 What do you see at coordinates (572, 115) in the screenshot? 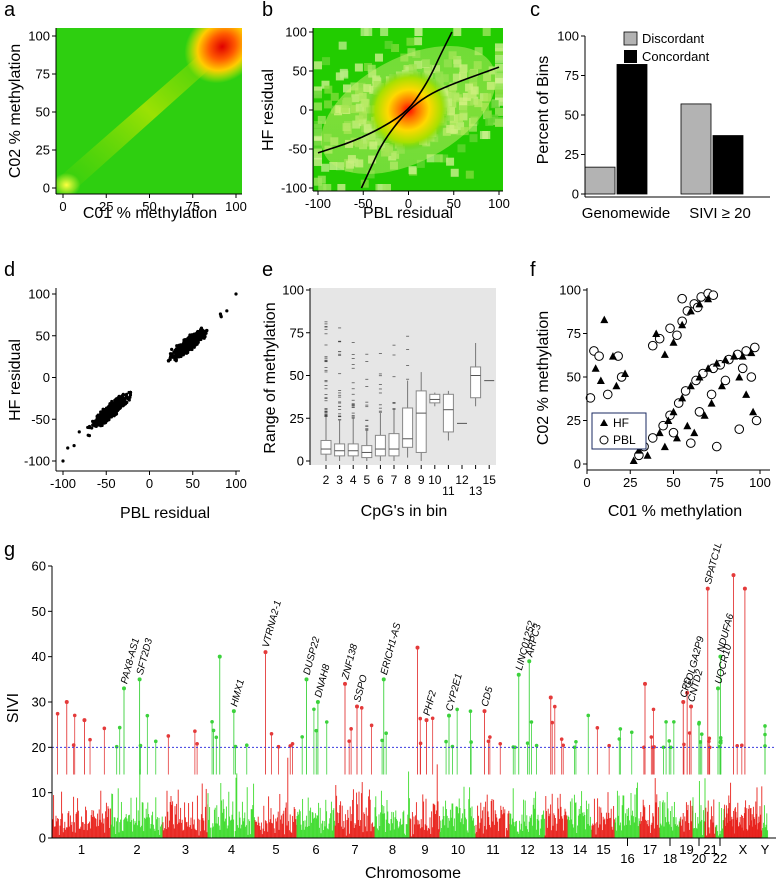
I see `y-tick-label: 50` at bounding box center [572, 115].